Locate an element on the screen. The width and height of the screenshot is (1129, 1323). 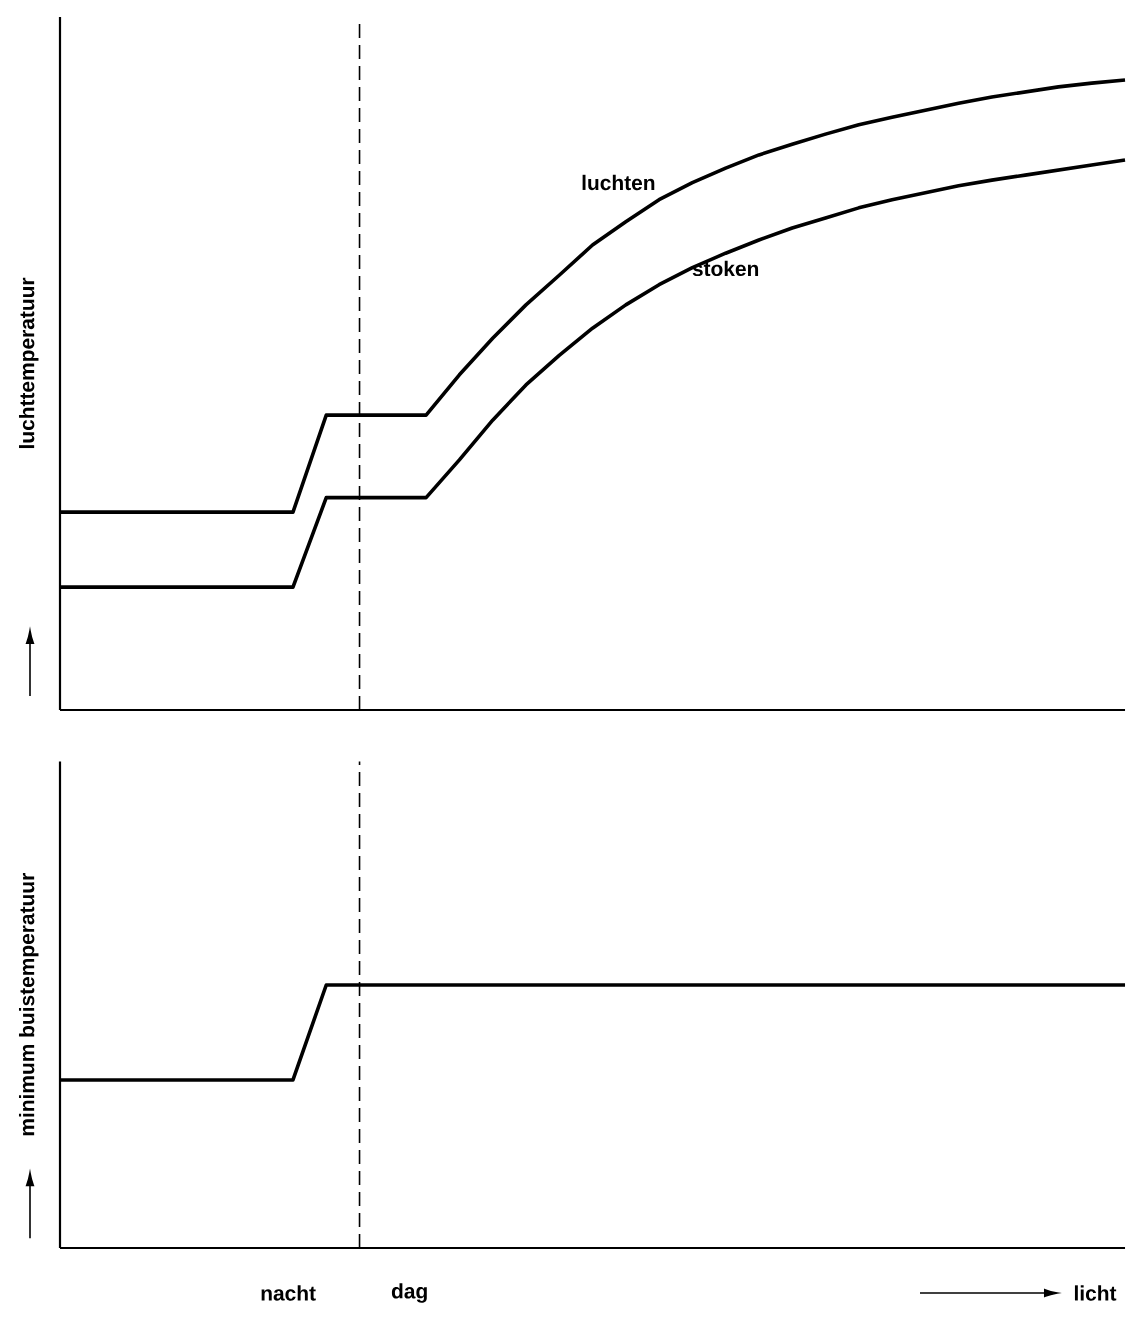
y-axis-title: minimum buistemperatuur is located at coordinates (28, 1004).